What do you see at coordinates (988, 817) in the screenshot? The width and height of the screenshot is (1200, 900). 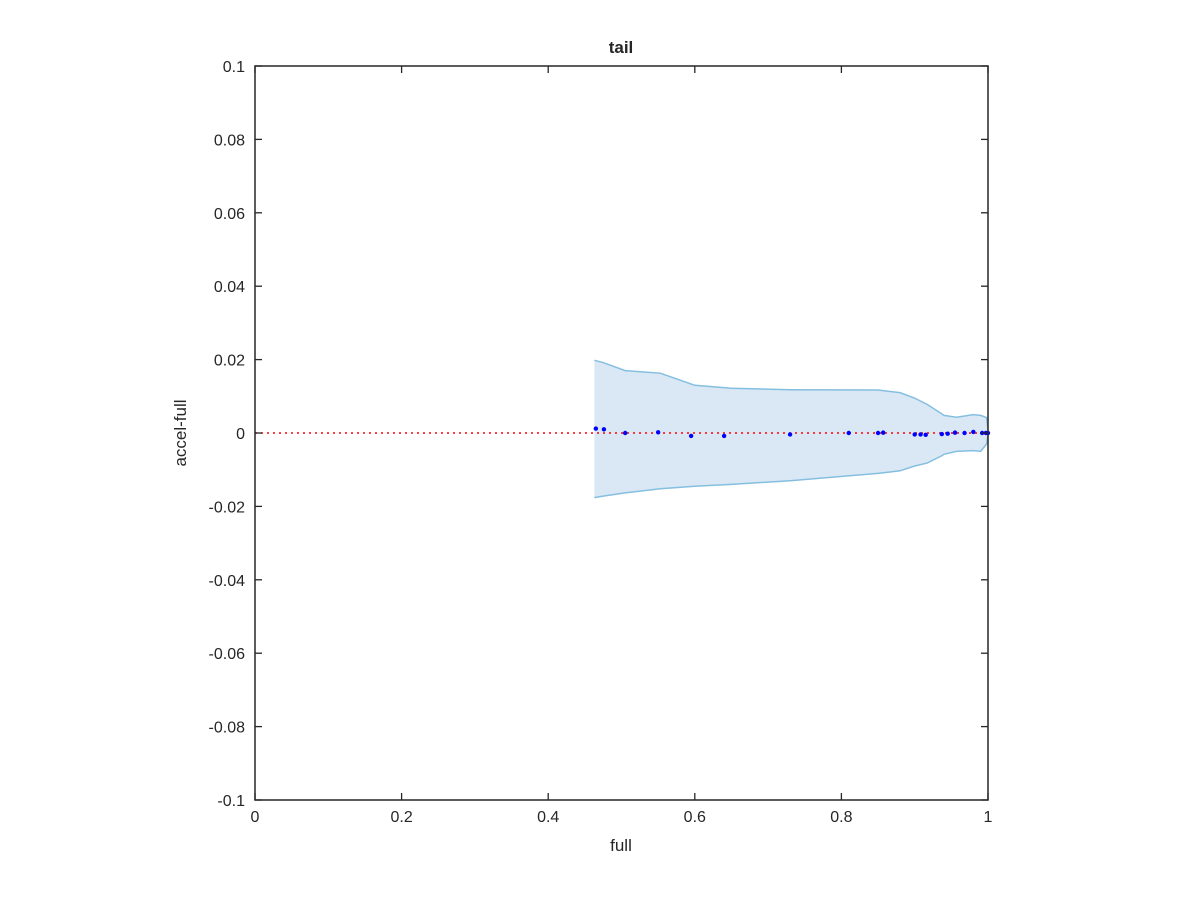 I see `x-tick-label: 1` at bounding box center [988, 817].